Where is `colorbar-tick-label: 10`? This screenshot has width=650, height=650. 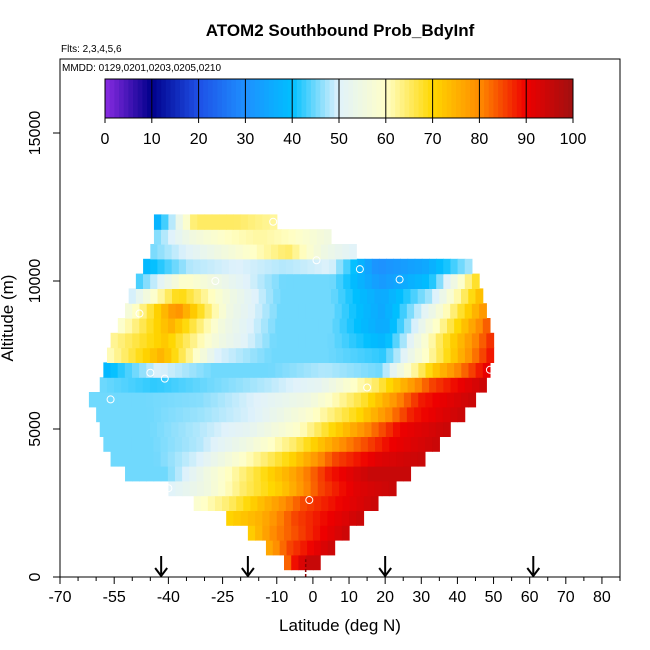 colorbar-tick-label: 10 is located at coordinates (152, 139).